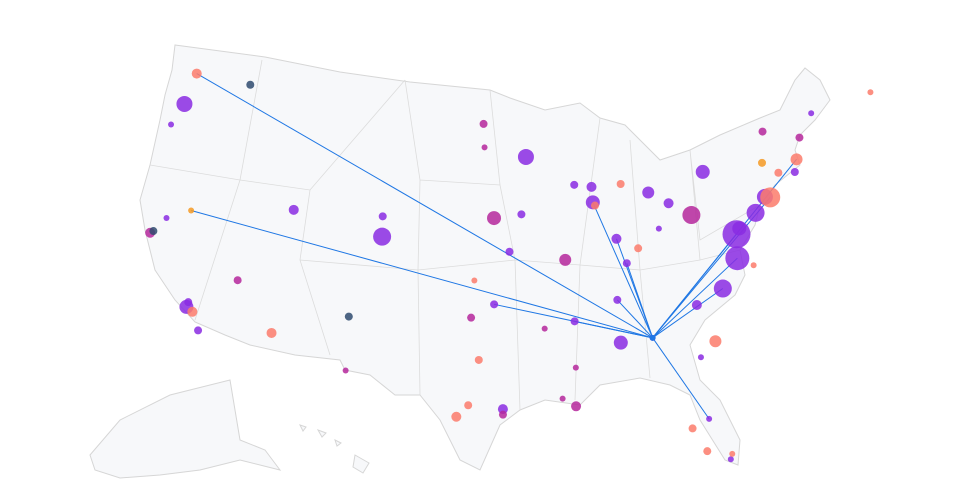  I want to click on alaska-outline, so click(185, 429).